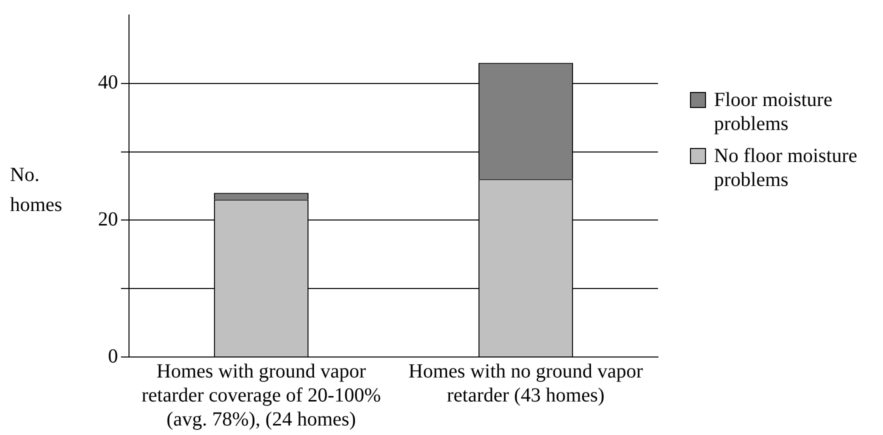 This screenshot has width=883, height=435. What do you see at coordinates (261, 395) in the screenshot?
I see `x-tick-label: Homes with ground vapor retarder coverage of 20-100% (avg. 78%), (24 homes)` at bounding box center [261, 395].